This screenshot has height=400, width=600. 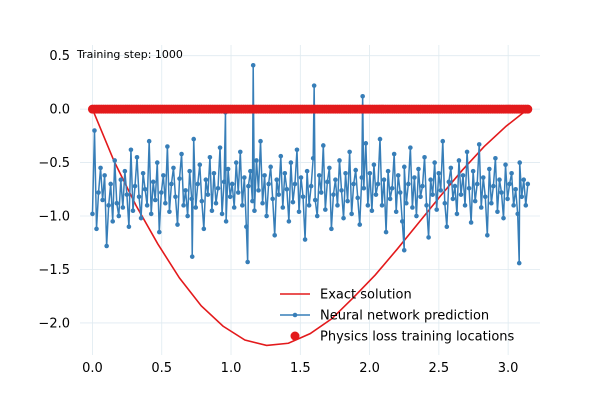 I want to click on x-tick-label: 2.5, so click(x=439, y=368).